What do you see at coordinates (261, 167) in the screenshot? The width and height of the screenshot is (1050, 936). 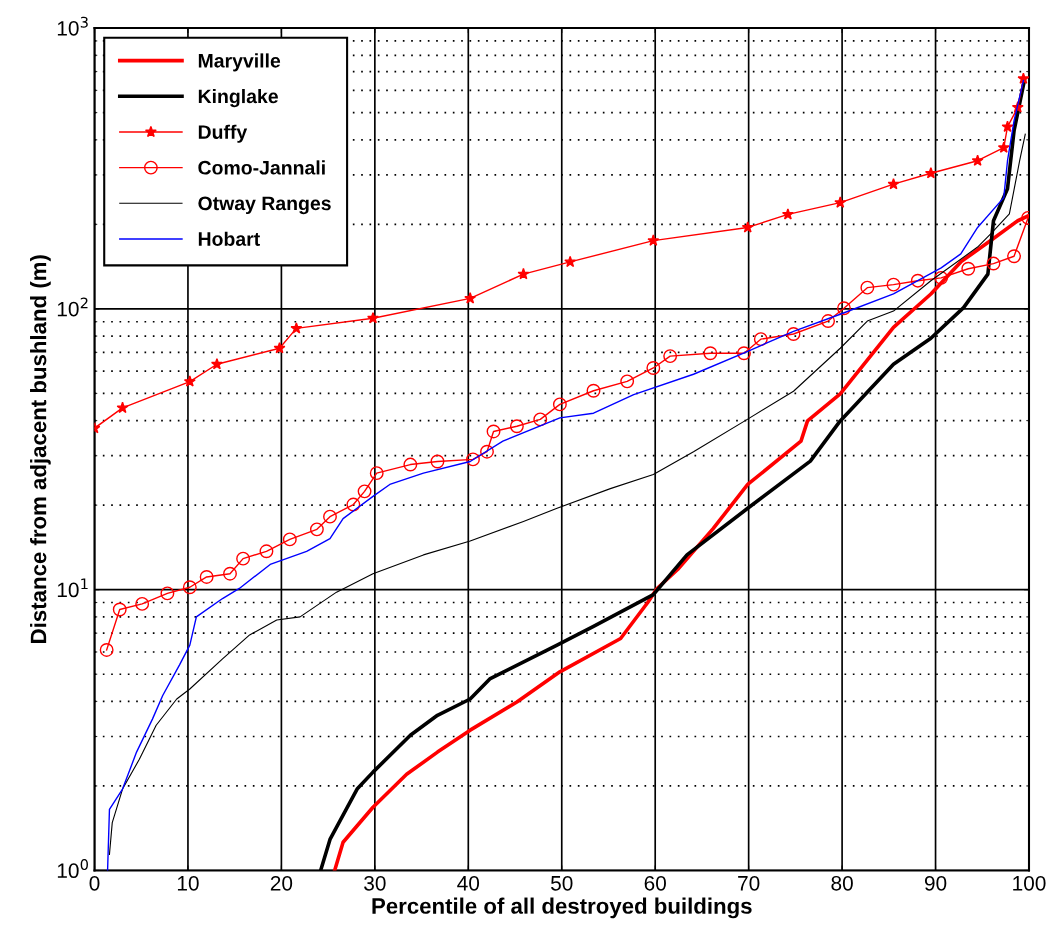 I see `legend-label: Como-Jannali` at bounding box center [261, 167].